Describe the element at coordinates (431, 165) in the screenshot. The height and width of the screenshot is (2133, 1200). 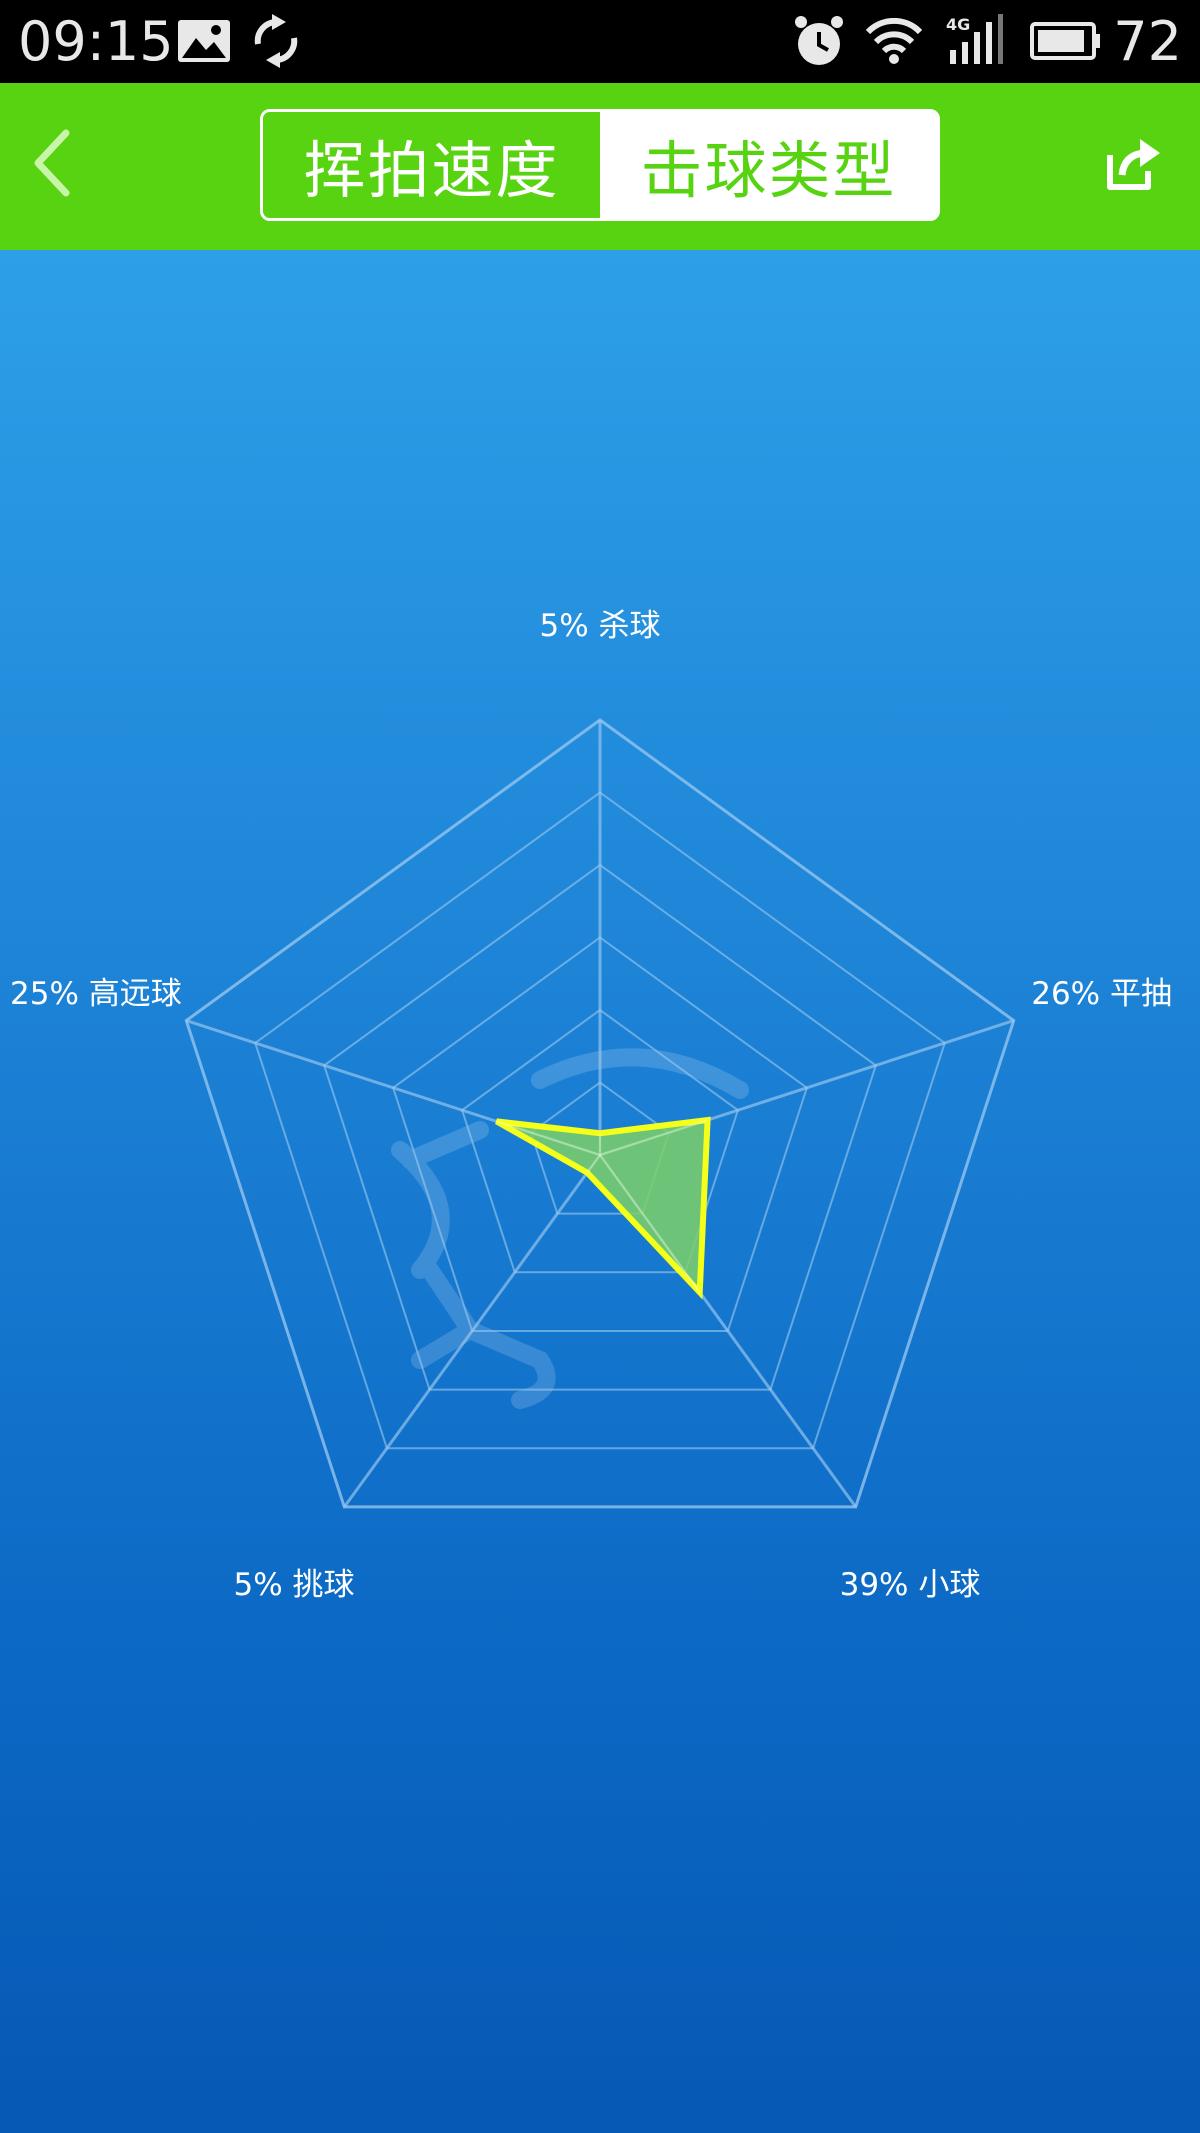
I see `tab-swing-speed: 挥拍速度` at that location.